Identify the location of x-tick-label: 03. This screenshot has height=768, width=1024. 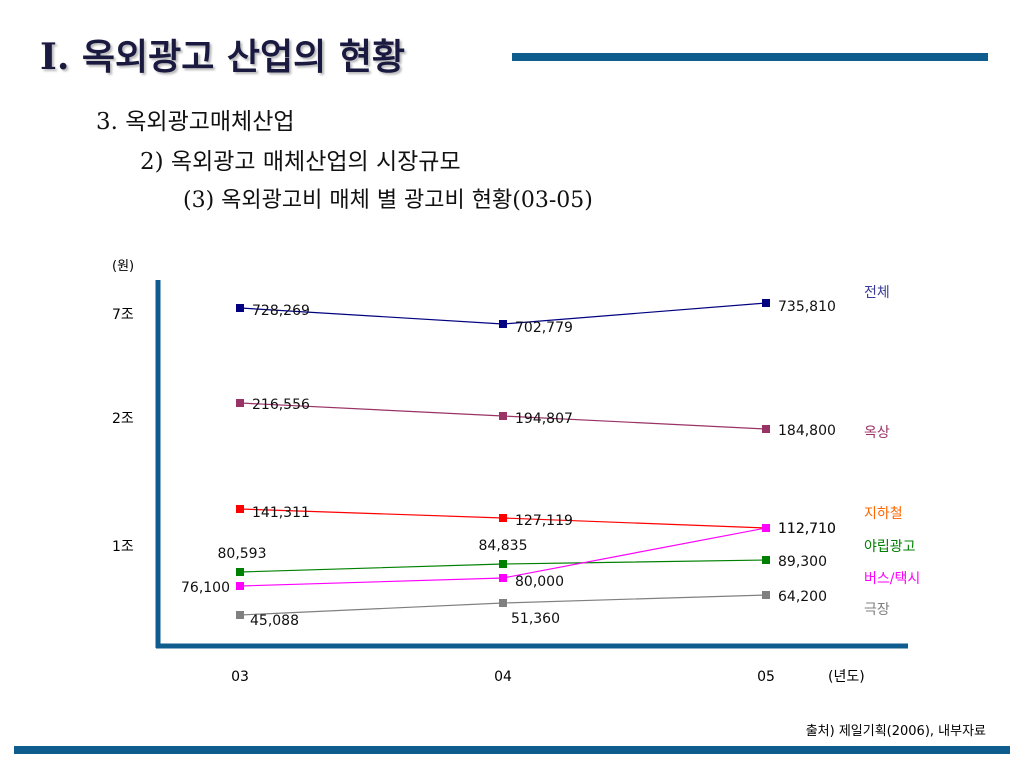
(240, 677).